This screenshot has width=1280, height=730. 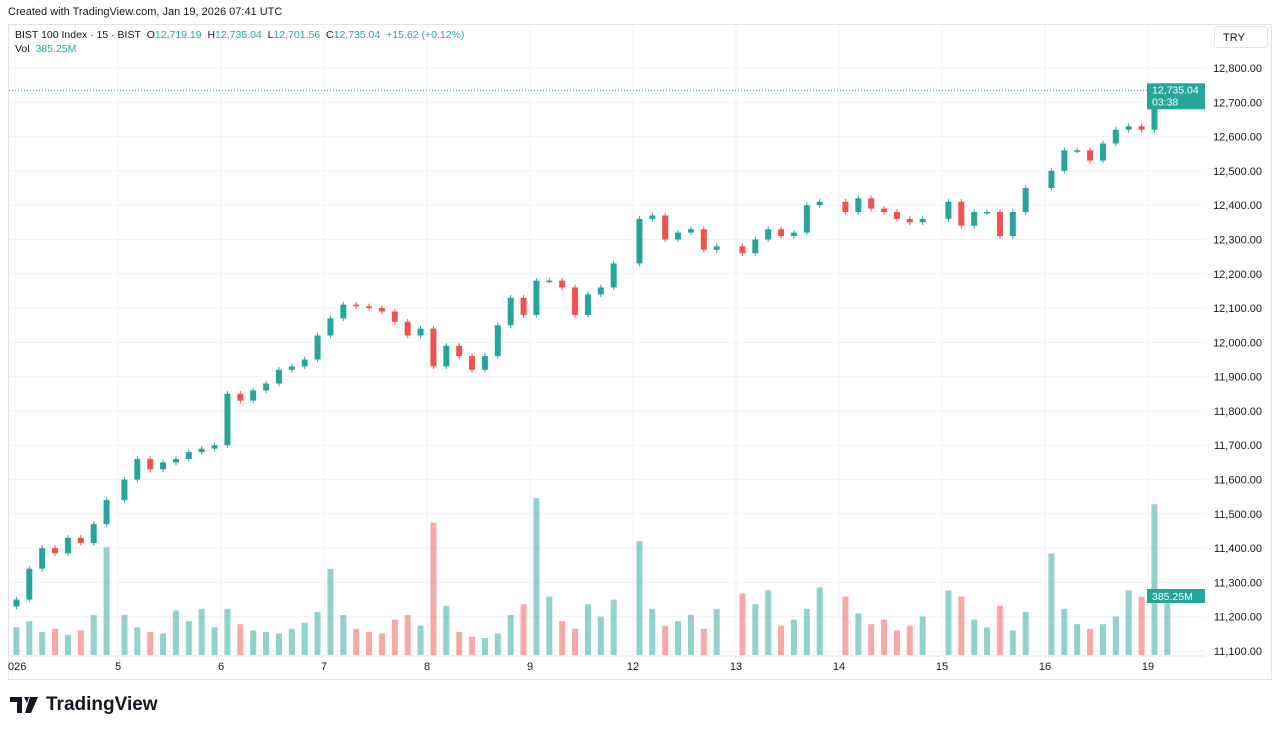 What do you see at coordinates (178, 35) in the screenshot?
I see `open-value: 12,719.19` at bounding box center [178, 35].